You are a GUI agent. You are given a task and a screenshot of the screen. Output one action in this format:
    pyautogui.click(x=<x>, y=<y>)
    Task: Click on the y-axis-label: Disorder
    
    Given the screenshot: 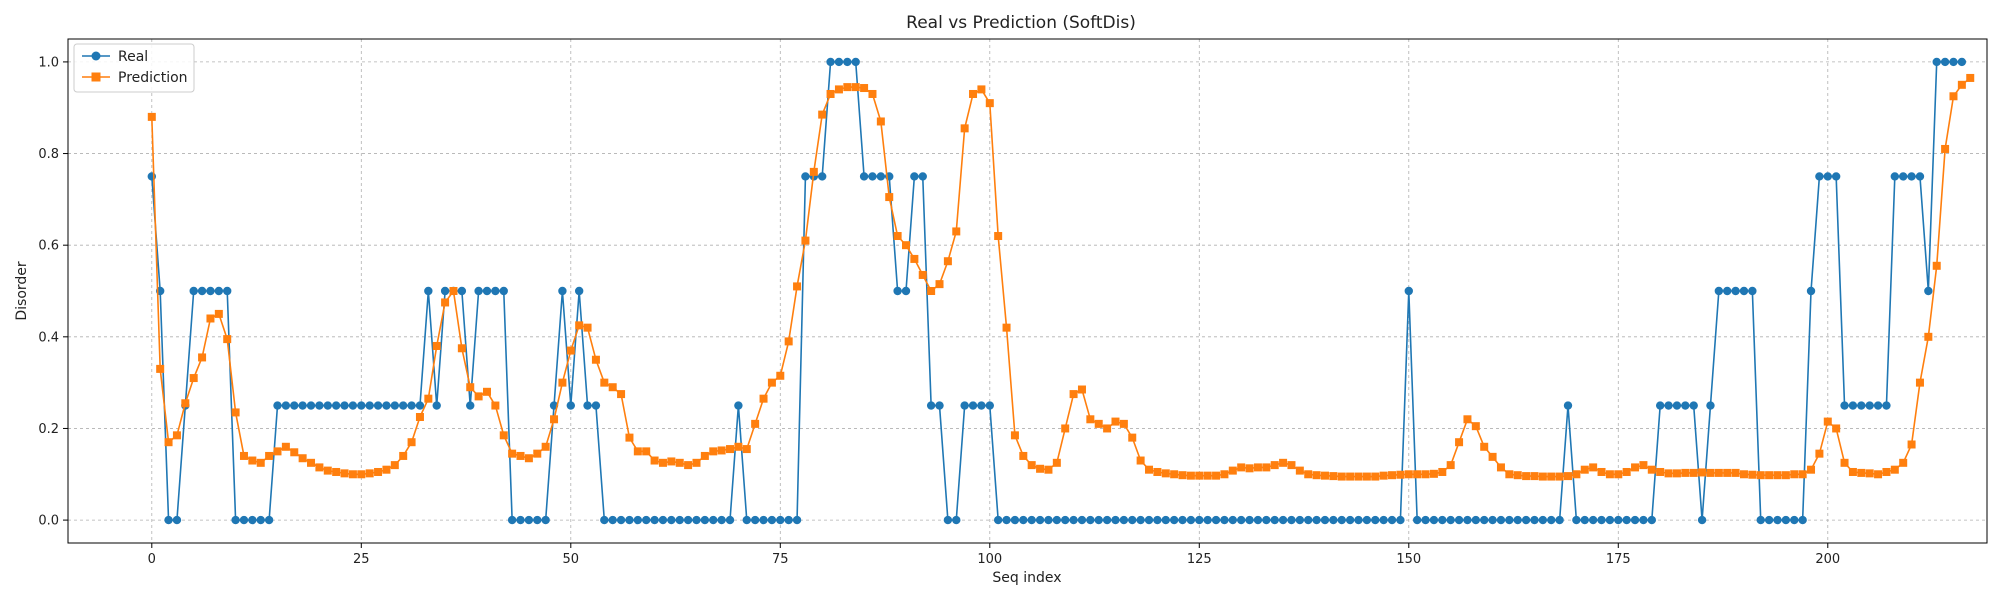 What is the action you would take?
    pyautogui.click(x=22, y=291)
    